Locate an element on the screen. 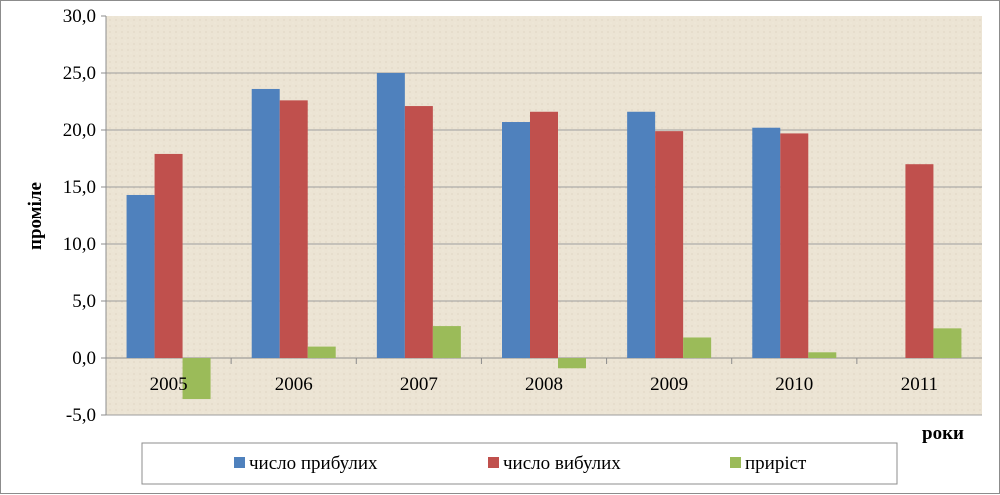 This screenshot has width=1000, height=495. y-tick-label: 10,0 is located at coordinates (79, 244).